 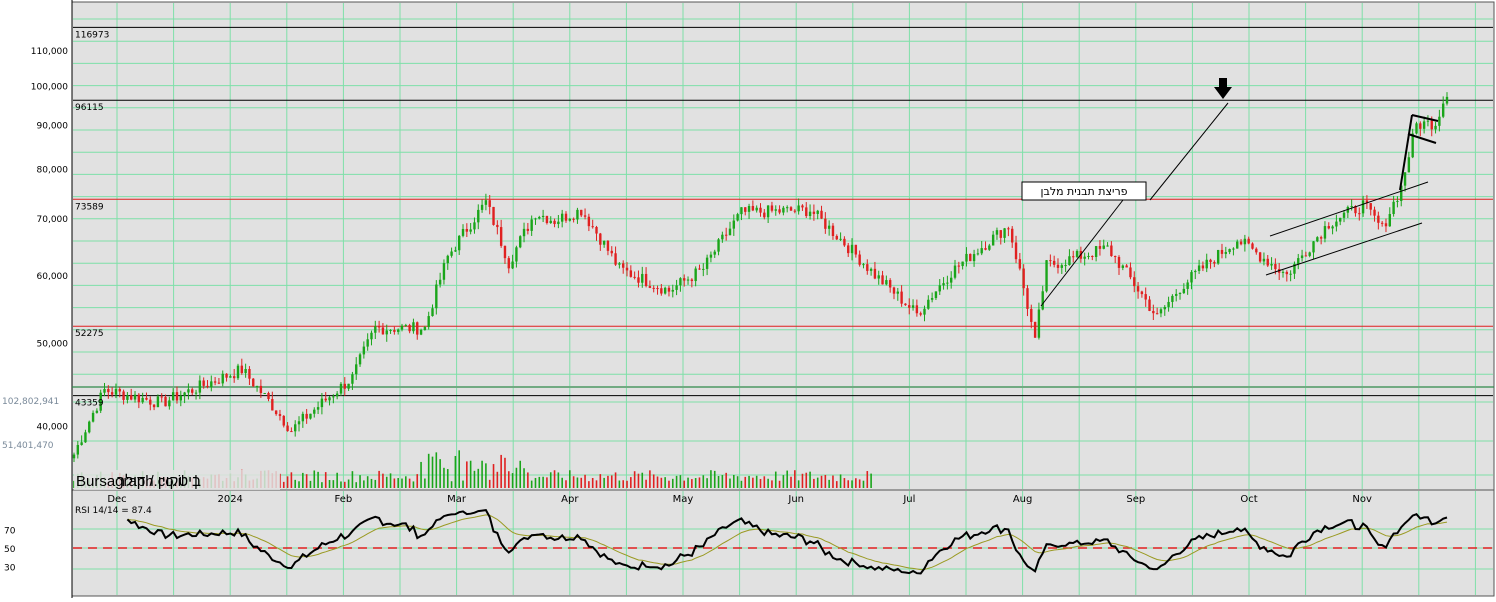 What do you see at coordinates (159, 481) in the screenshot?
I see `chart-title: ביטקוין / דולר` at bounding box center [159, 481].